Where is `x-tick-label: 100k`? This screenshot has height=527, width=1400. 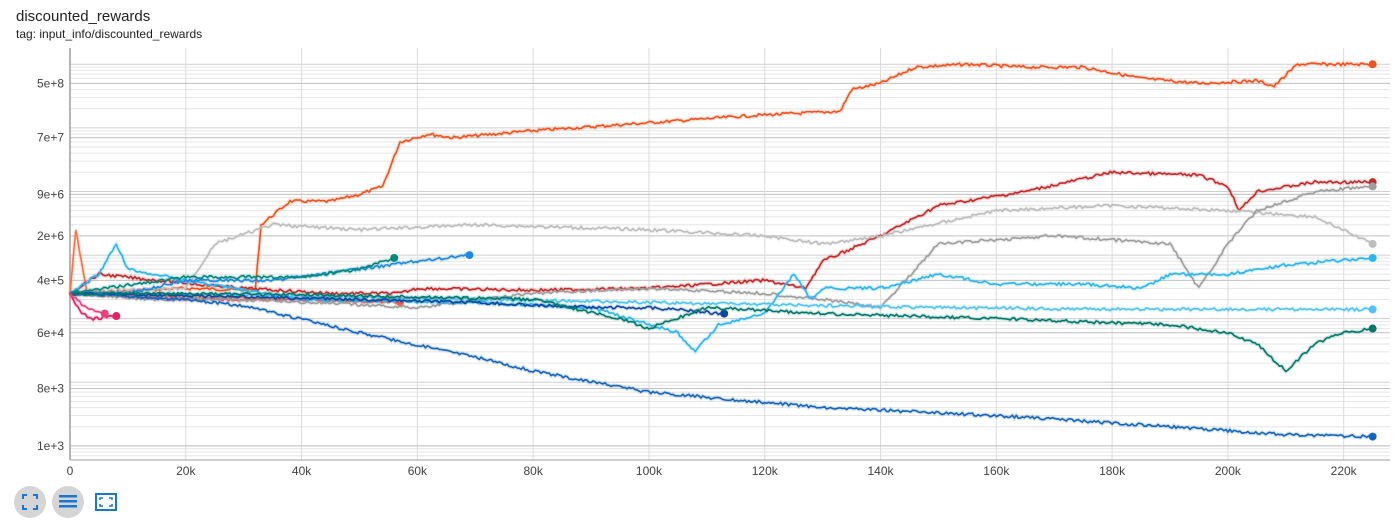 x-tick-label: 100k is located at coordinates (649, 471).